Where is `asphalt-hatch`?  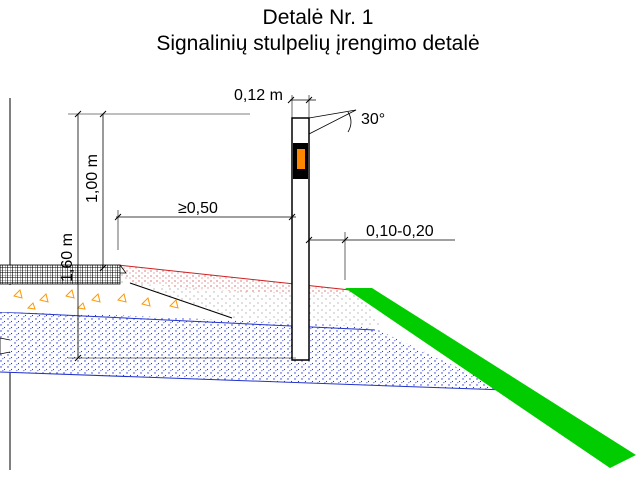 asphalt-hatch is located at coordinates (60, 274).